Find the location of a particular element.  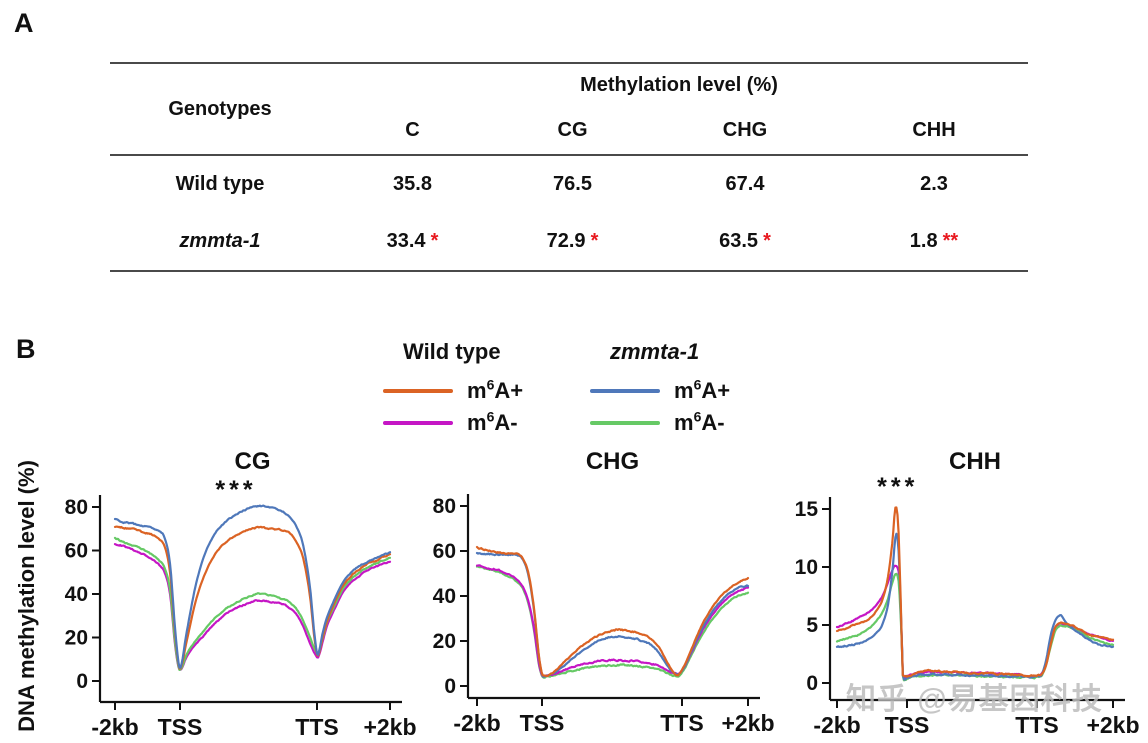

table-cell-value: 63.5 * is located at coordinates (745, 241).